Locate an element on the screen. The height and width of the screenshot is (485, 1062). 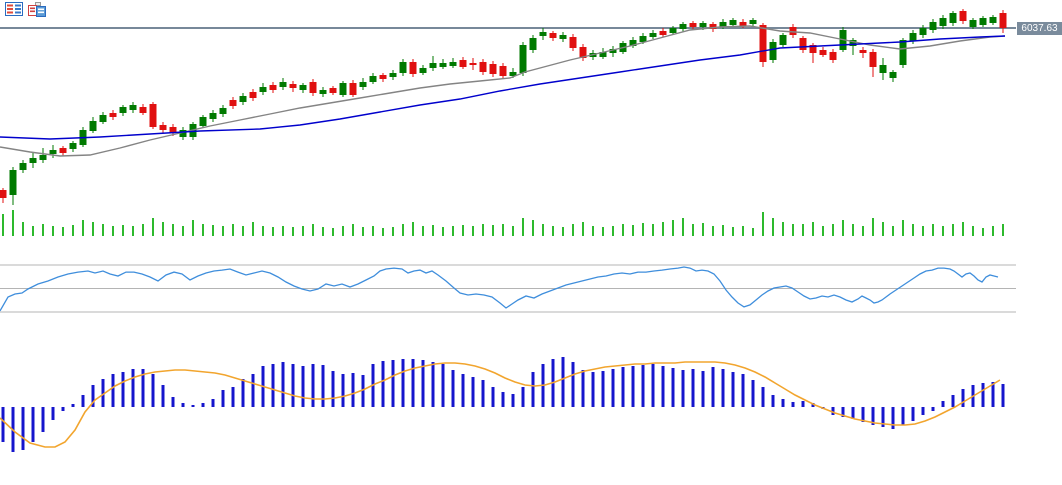
toolbar is located at coordinates (531, 10).